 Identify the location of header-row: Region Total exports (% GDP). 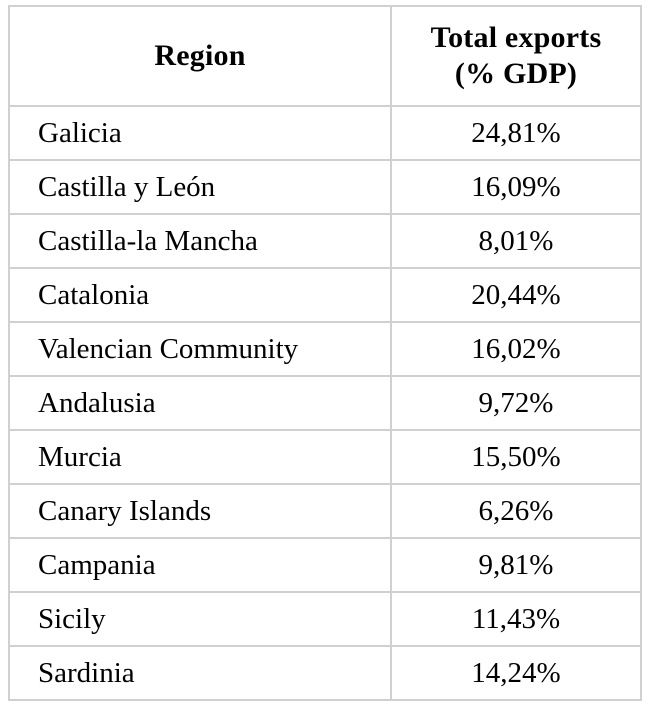
(325, 56).